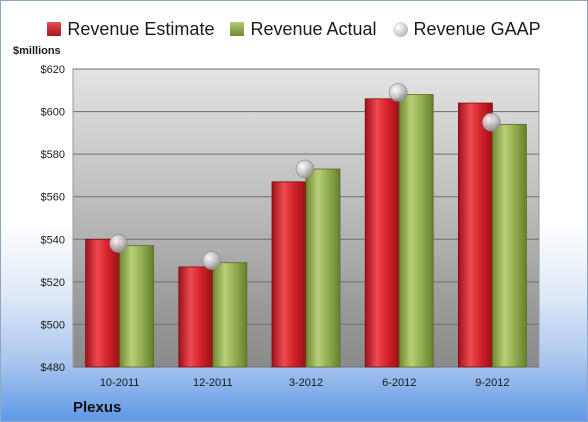  Describe the element at coordinates (53, 240) in the screenshot. I see `y-tick-label: $540` at that location.